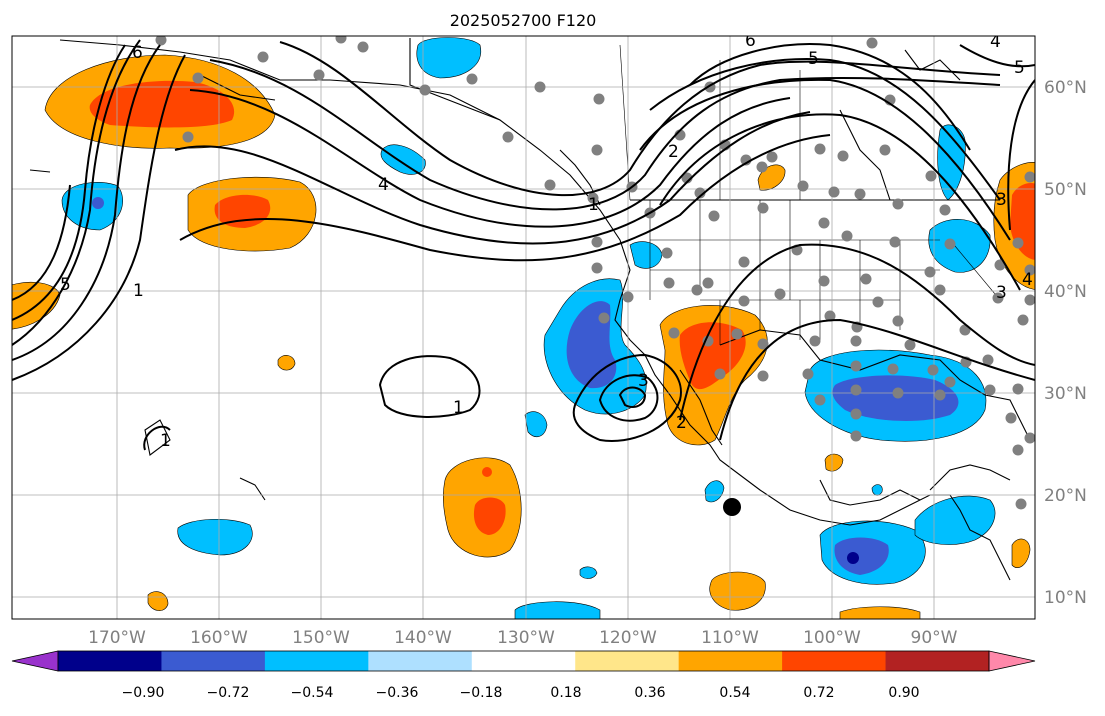 This screenshot has height=716, width=1105. What do you see at coordinates (565, 693) in the screenshot?
I see `colorbar-tick: 0.18` at bounding box center [565, 693].